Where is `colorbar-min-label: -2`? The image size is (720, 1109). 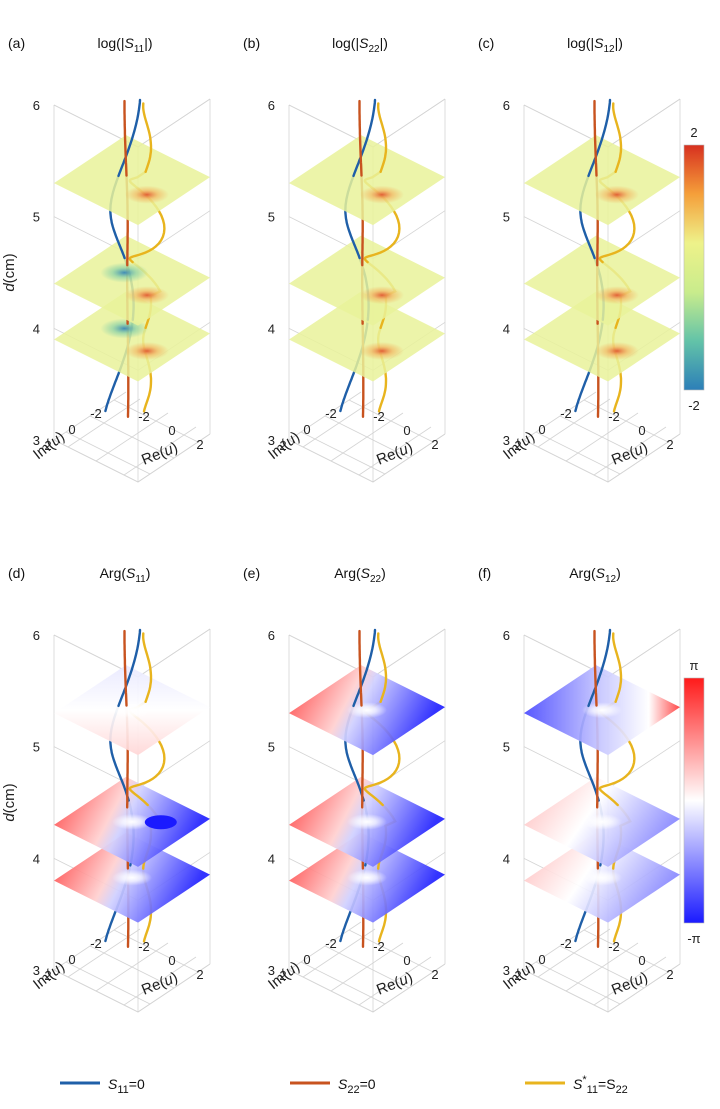
colorbar-min-label: -2 is located at coordinates (694, 405).